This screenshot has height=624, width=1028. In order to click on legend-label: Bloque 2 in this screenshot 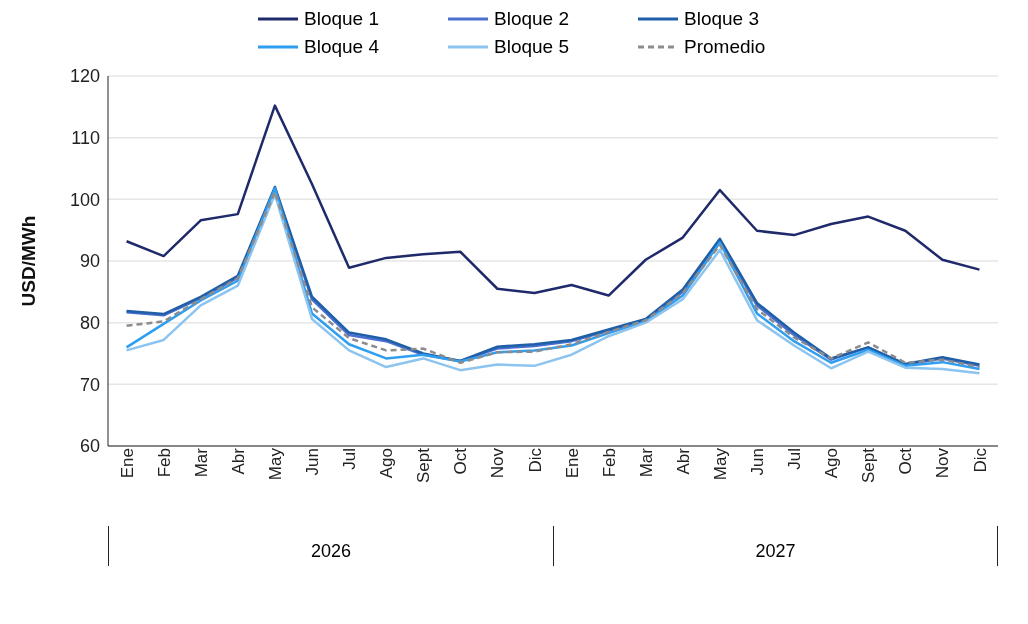, I will do `click(532, 19)`.